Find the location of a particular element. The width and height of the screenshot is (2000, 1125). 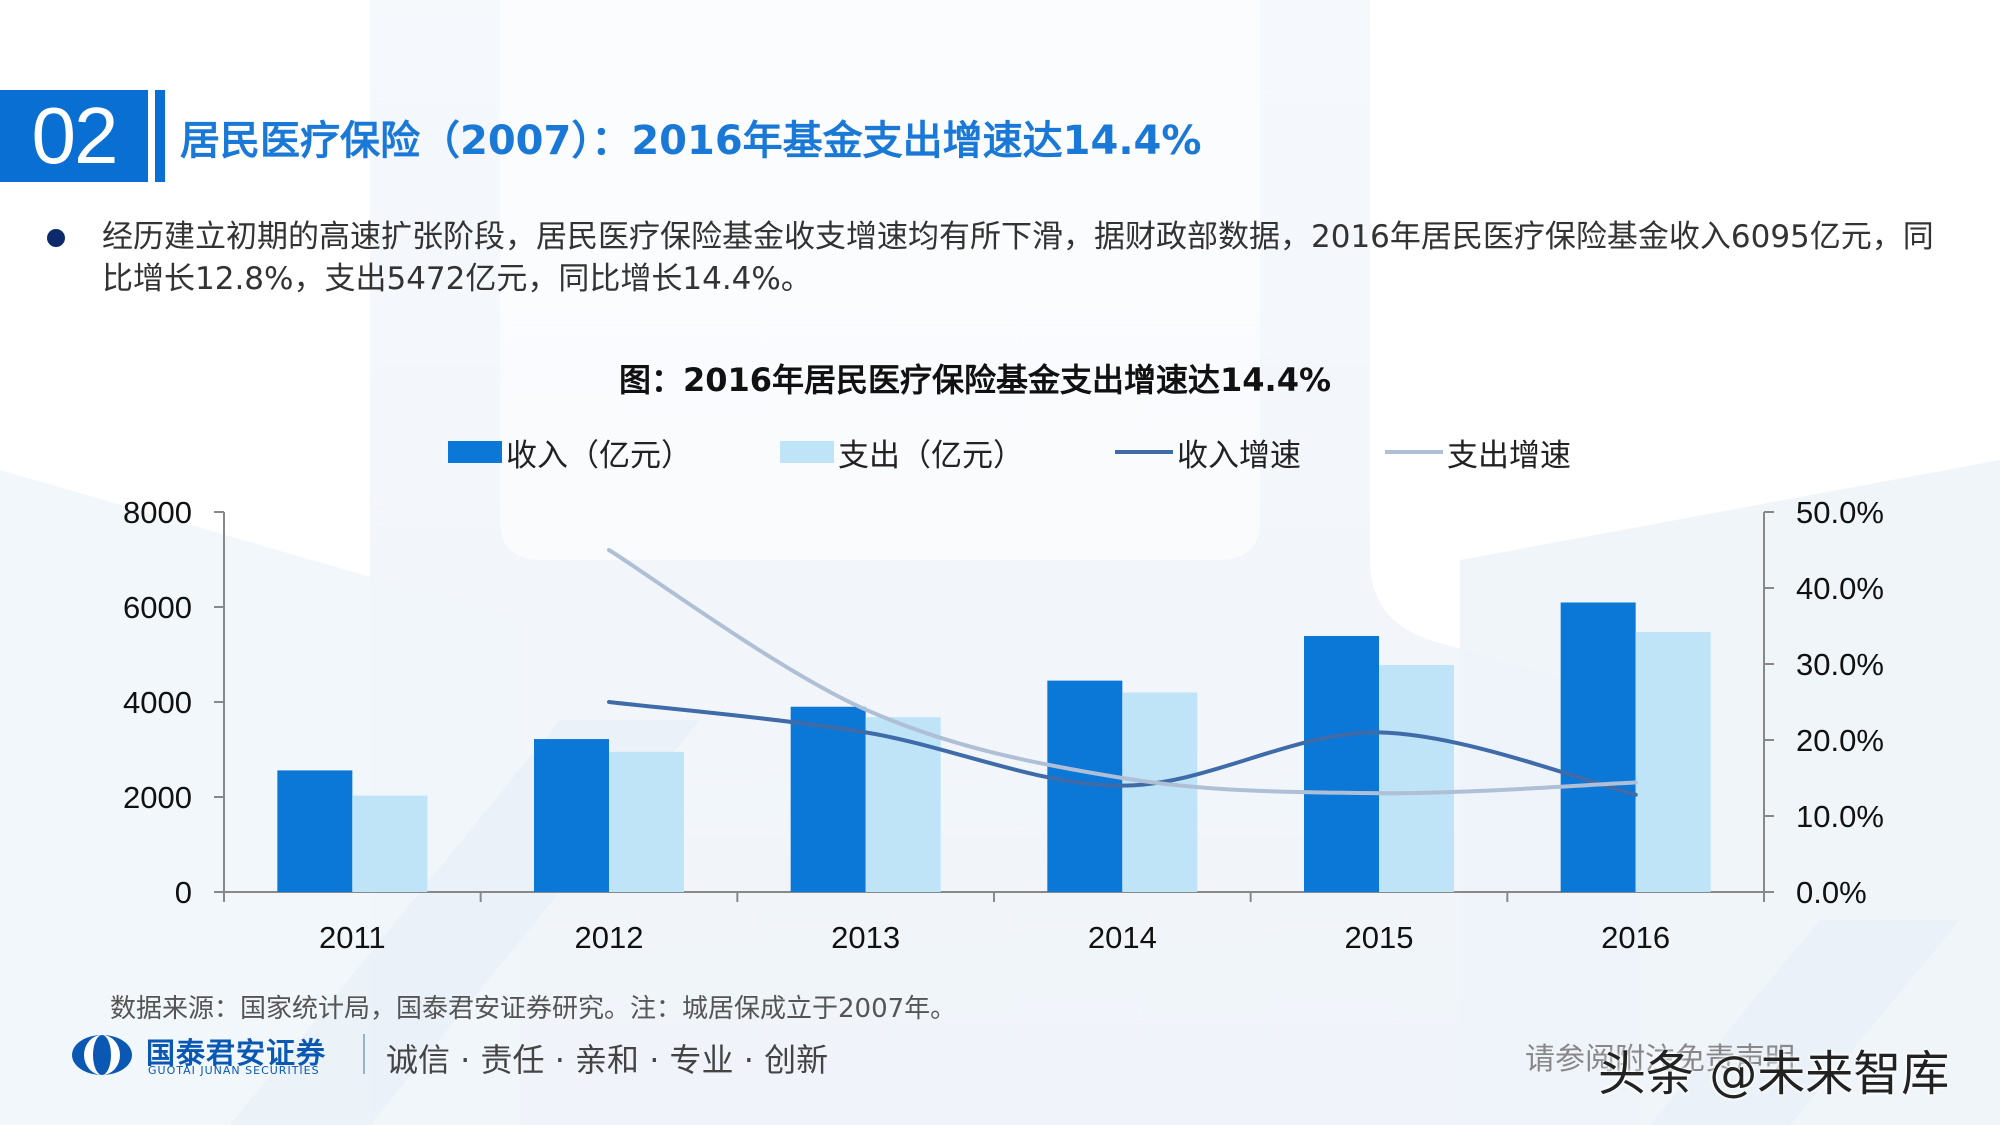

x-tick-label: 2014 is located at coordinates (1122, 937).